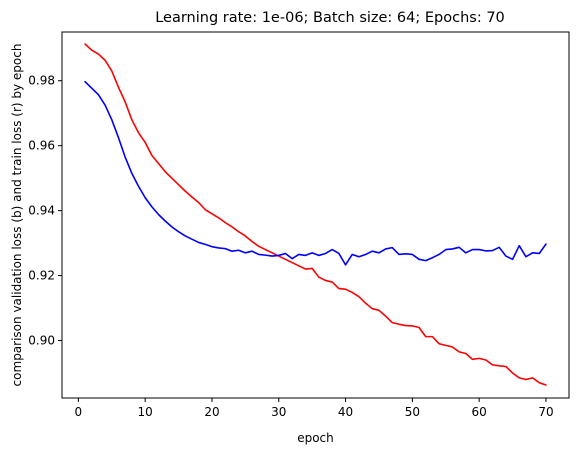  Describe the element at coordinates (211, 412) in the screenshot. I see `x-tick-label: 20` at that location.